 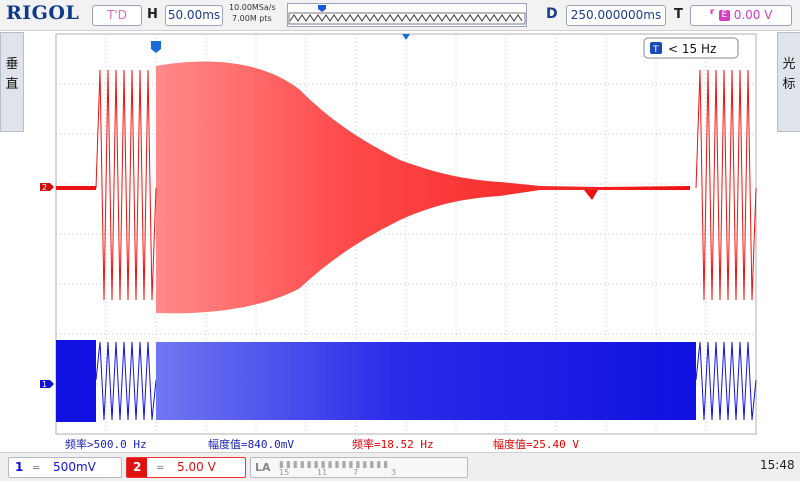 What do you see at coordinates (322, 472) in the screenshot?
I see `la-digit-11: 11` at bounding box center [322, 472].